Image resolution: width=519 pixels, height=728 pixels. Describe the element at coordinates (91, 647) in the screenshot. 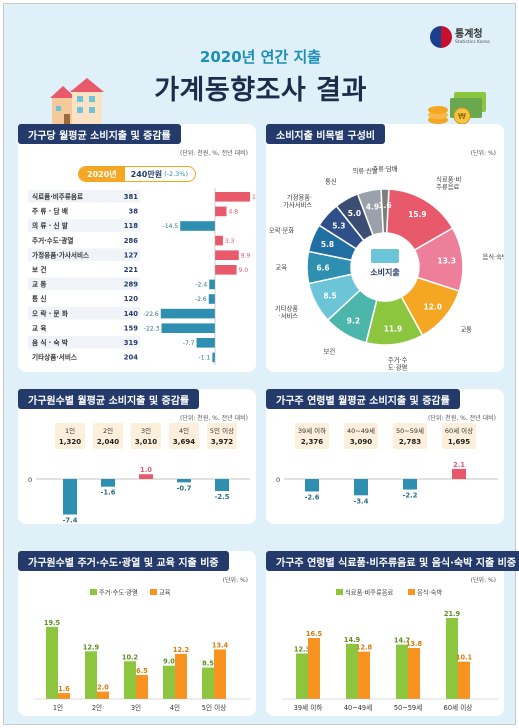

I see `value-label: 12.9` at that location.